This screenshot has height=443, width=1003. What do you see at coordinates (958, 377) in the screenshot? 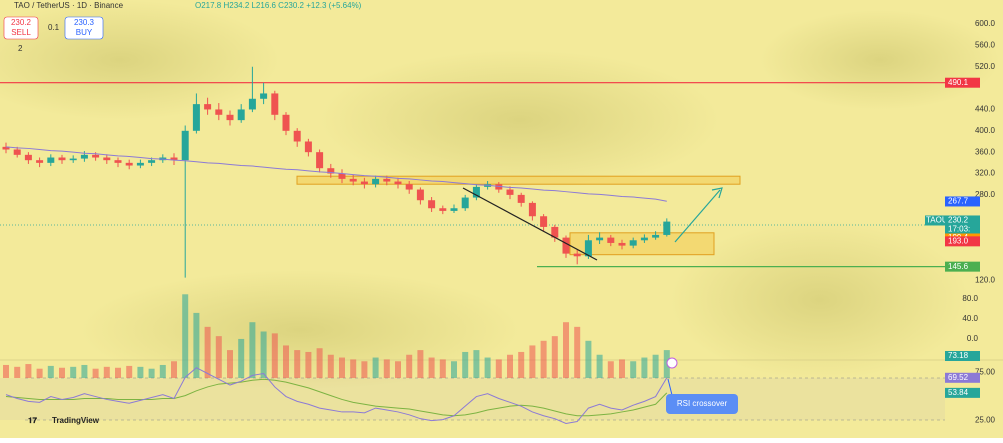
I see `rsi-tag: 69.52` at bounding box center [958, 377].